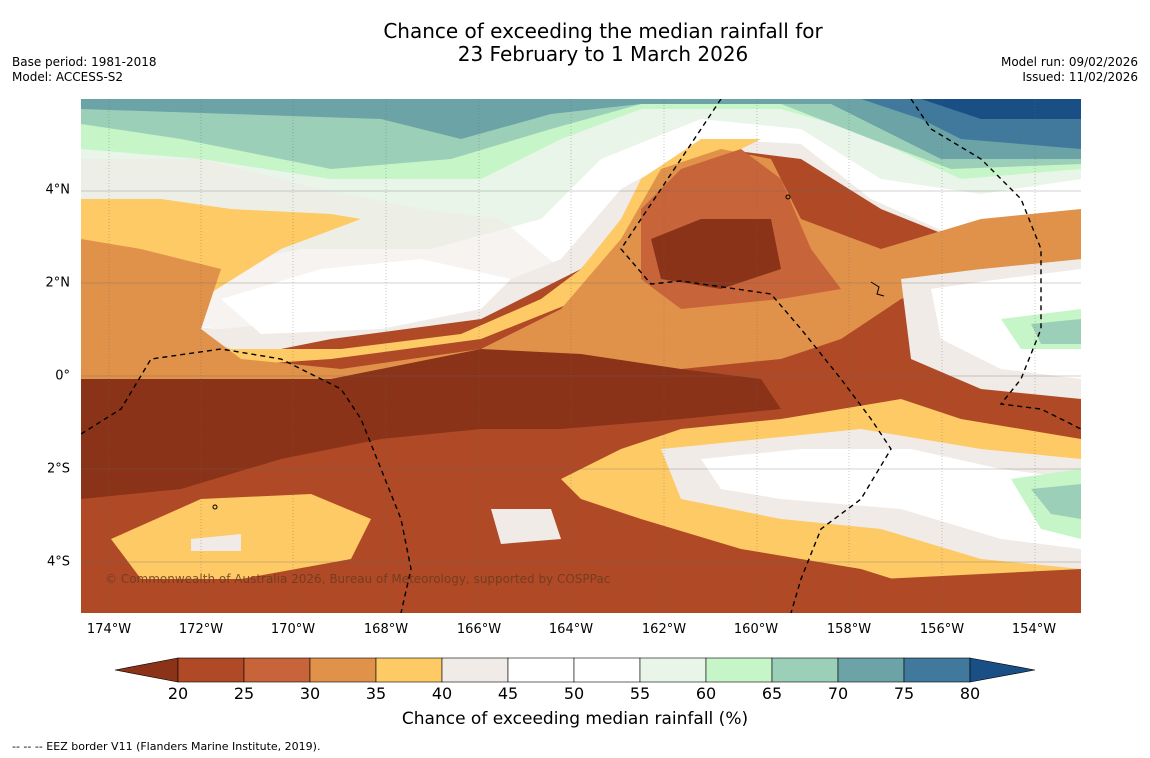  Describe the element at coordinates (1002, 670) in the screenshot. I see `colorbar-extend-high` at that location.